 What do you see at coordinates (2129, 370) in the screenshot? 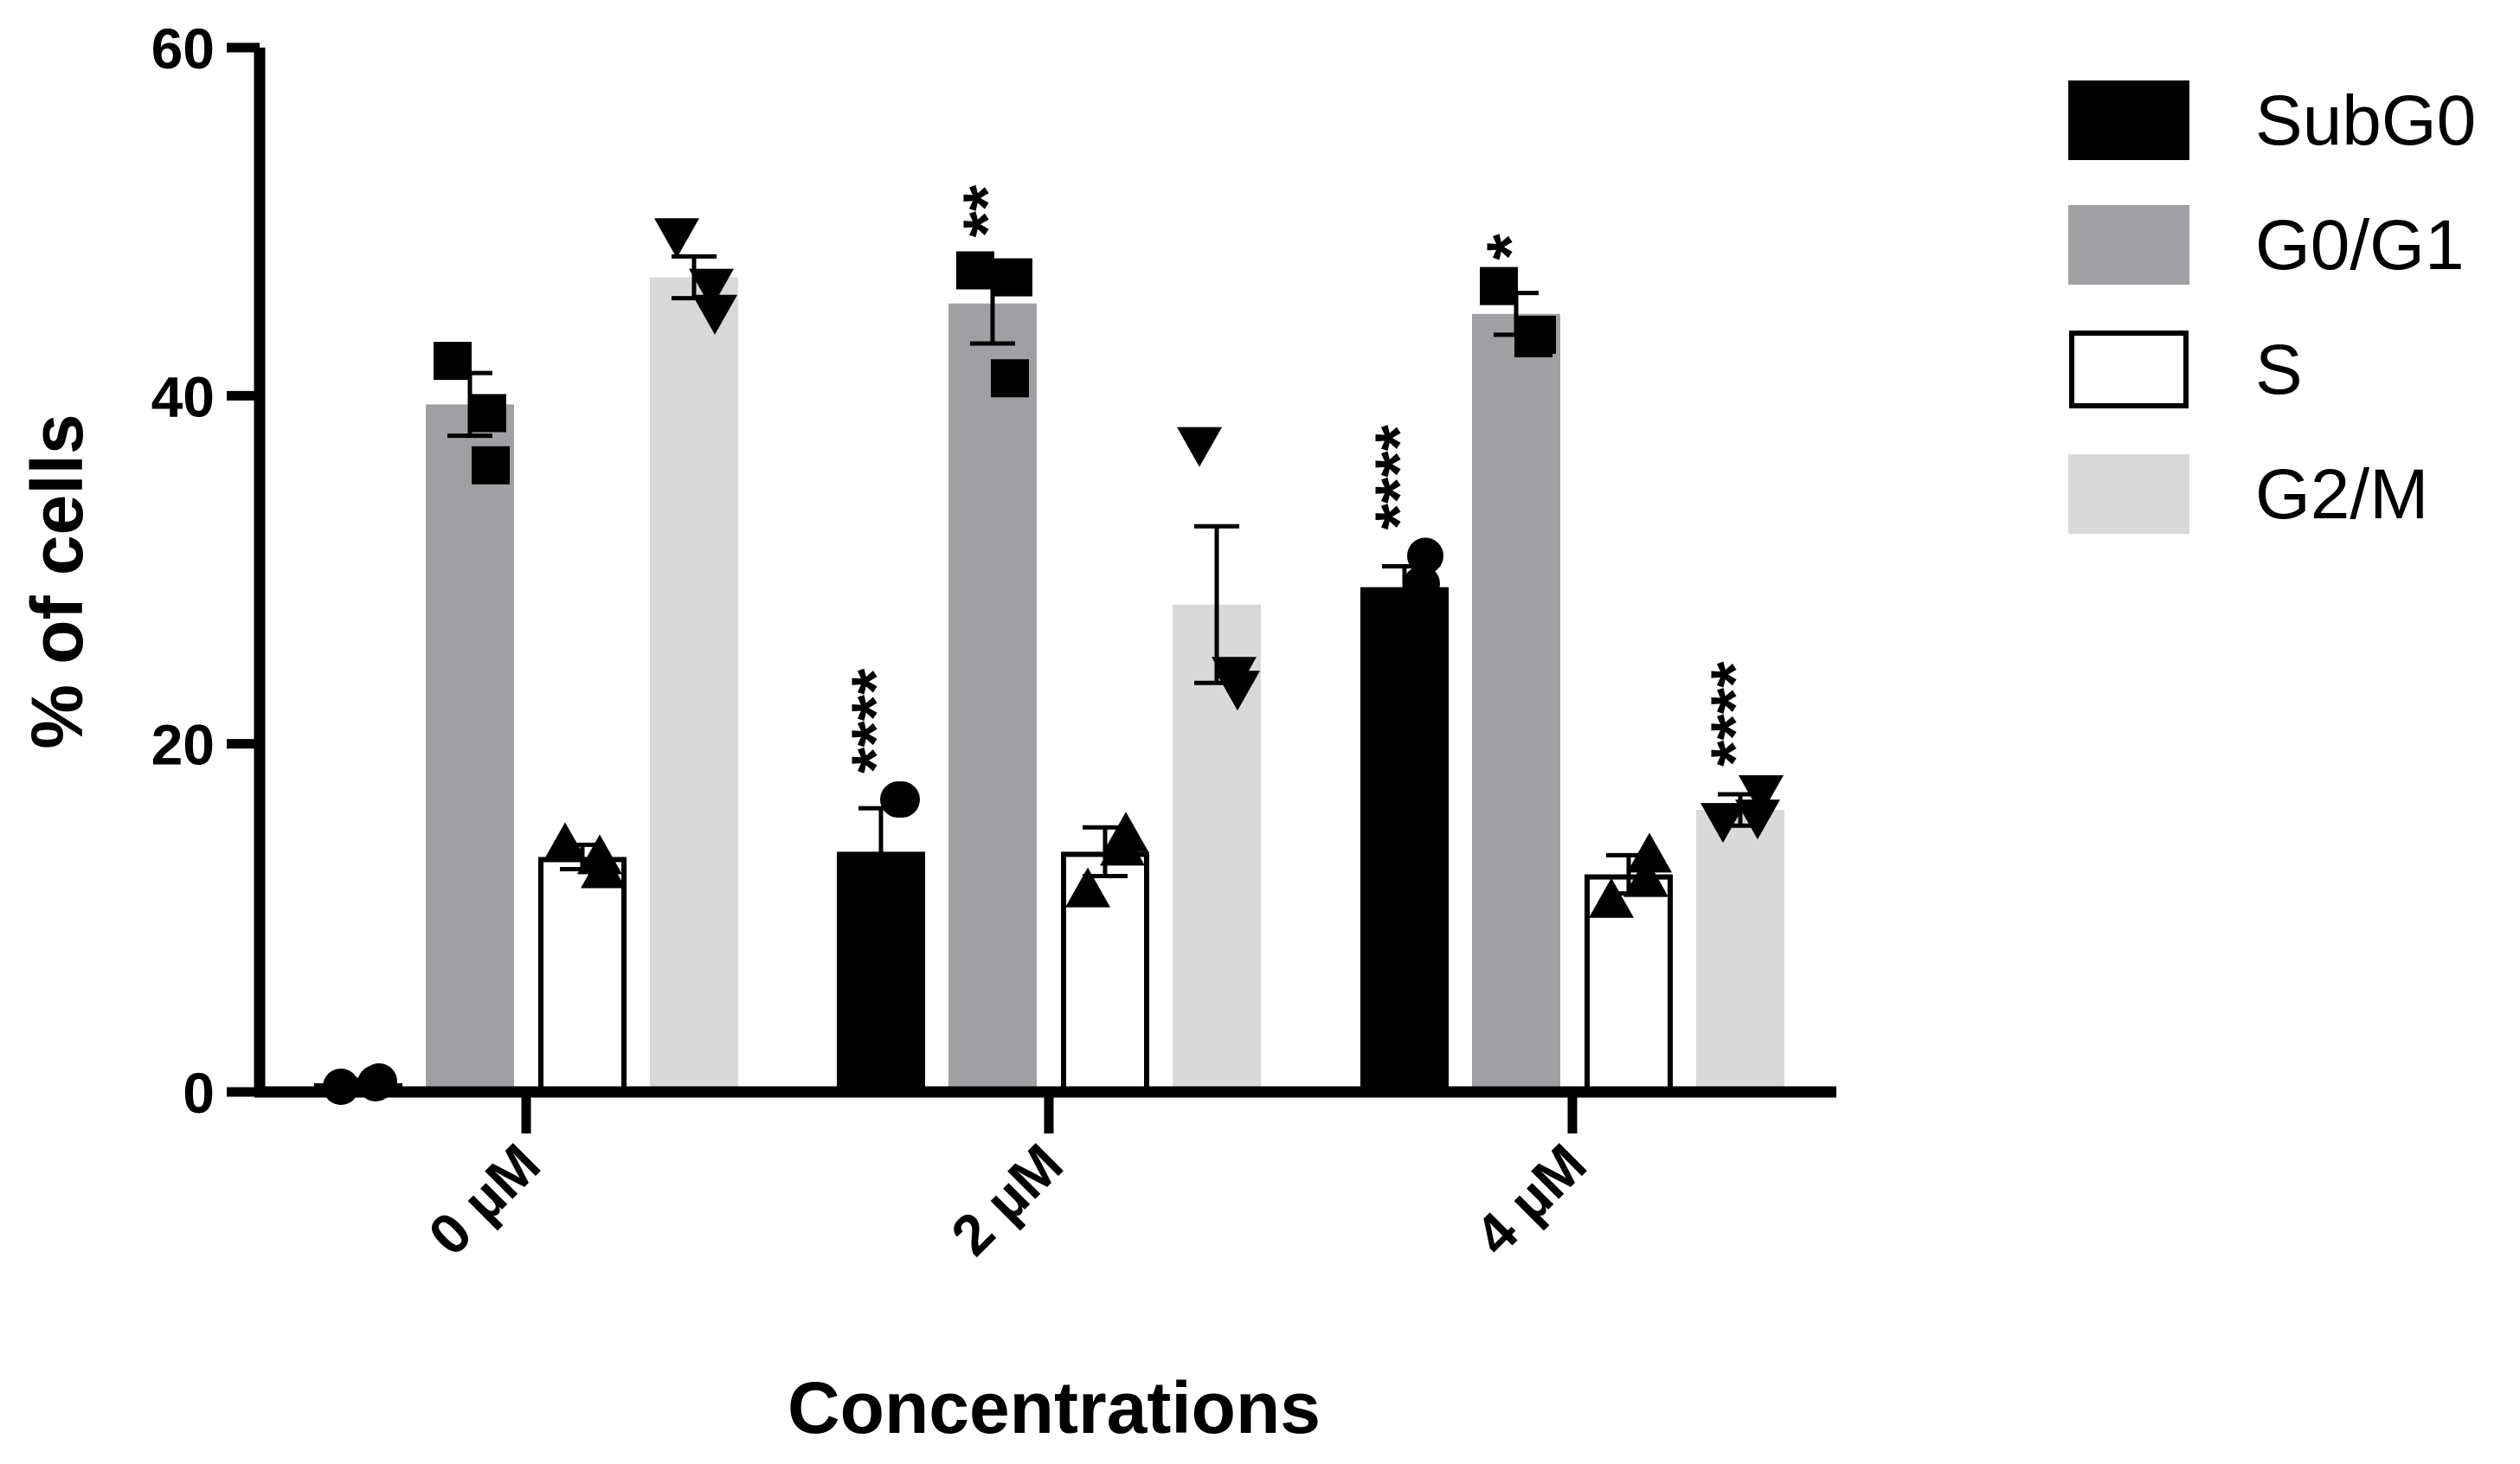
I see `legend-swatch-s` at bounding box center [2129, 370].